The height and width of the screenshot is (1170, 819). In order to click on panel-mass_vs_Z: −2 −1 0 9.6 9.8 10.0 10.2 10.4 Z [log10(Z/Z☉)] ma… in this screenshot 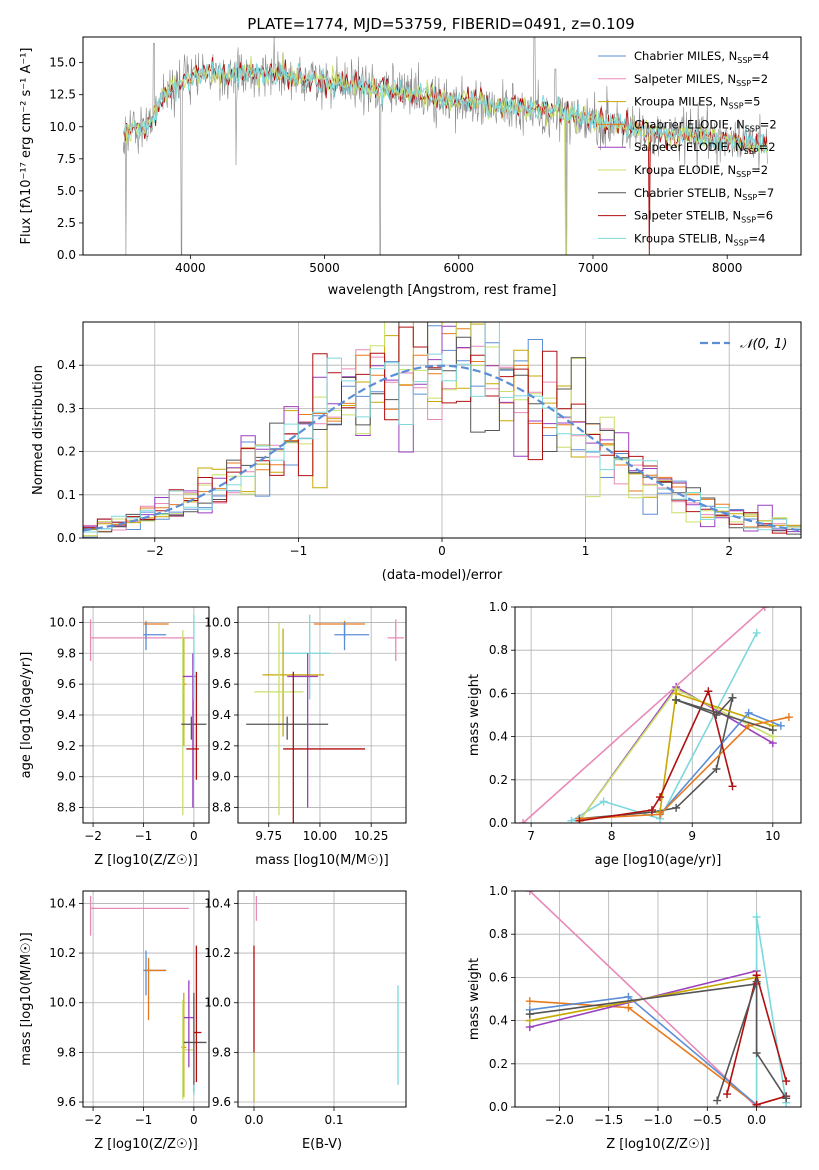, I will do `click(114, 1021)`.